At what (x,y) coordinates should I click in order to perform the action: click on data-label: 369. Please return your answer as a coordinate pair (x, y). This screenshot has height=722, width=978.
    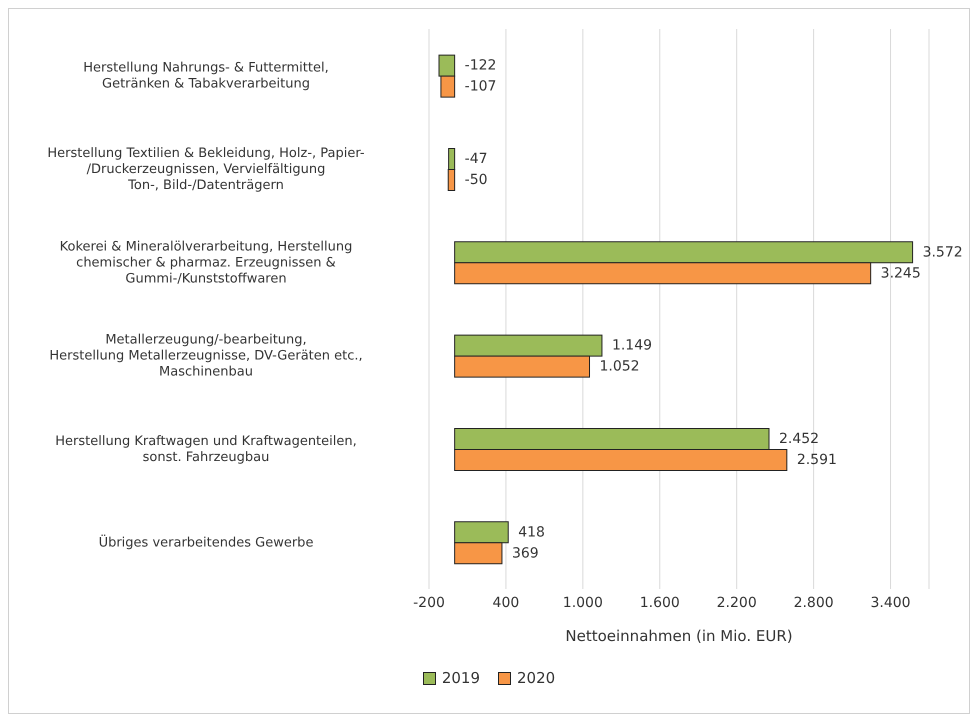
    Looking at the image, I should click on (525, 553).